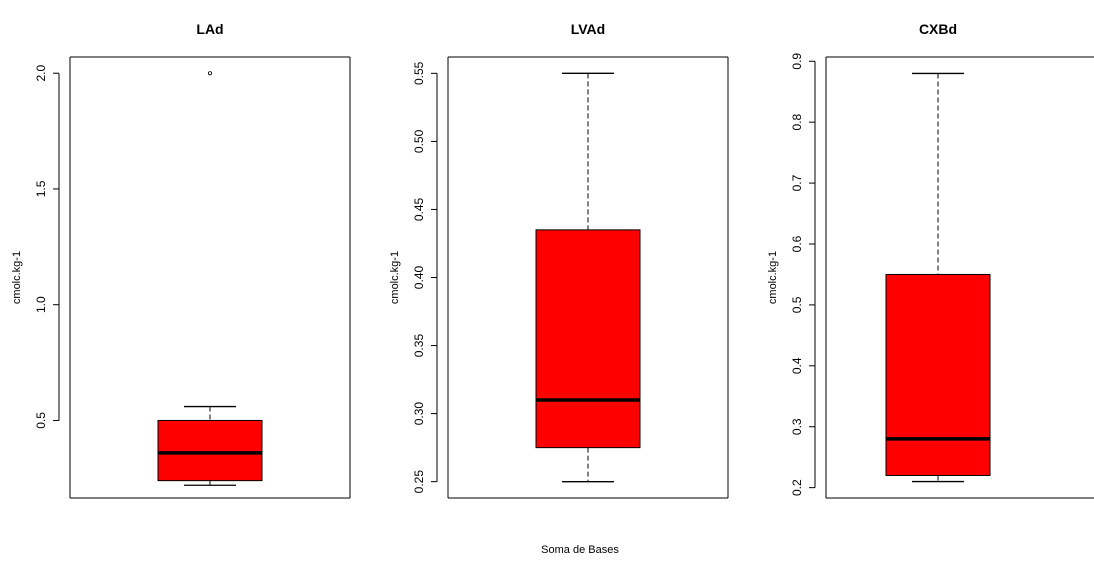 The width and height of the screenshot is (1094, 563). Describe the element at coordinates (797, 122) in the screenshot. I see `y-tick-label: 0.8` at that location.